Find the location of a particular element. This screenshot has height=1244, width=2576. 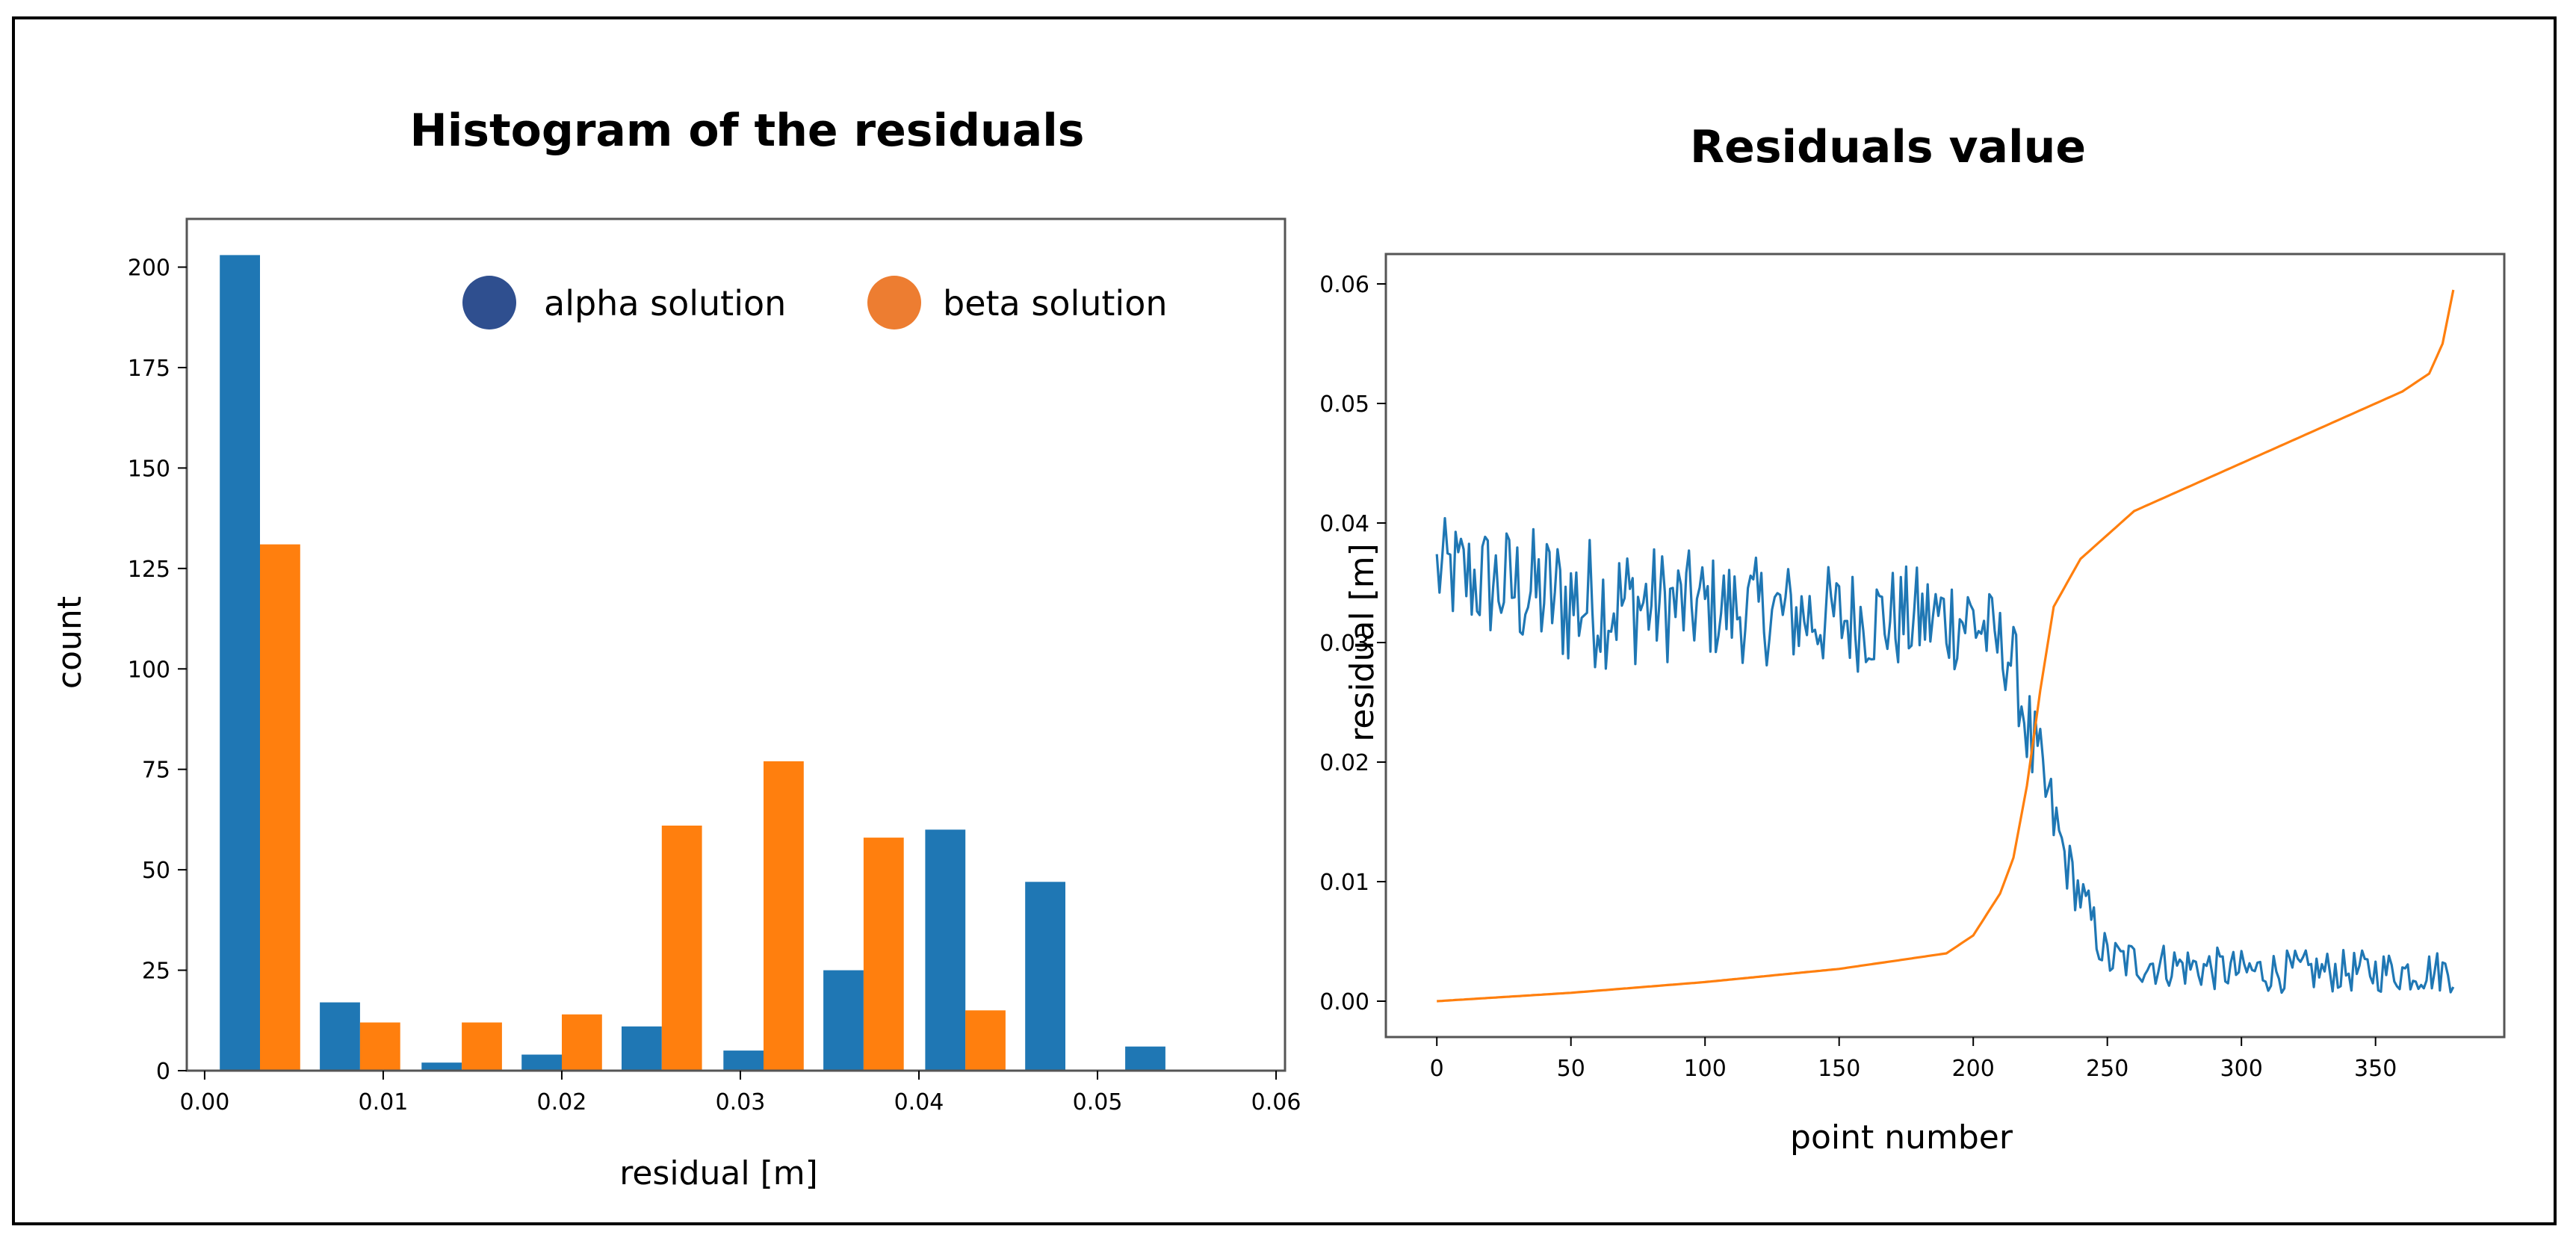

x-tick-label: 200 is located at coordinates (1973, 1069).